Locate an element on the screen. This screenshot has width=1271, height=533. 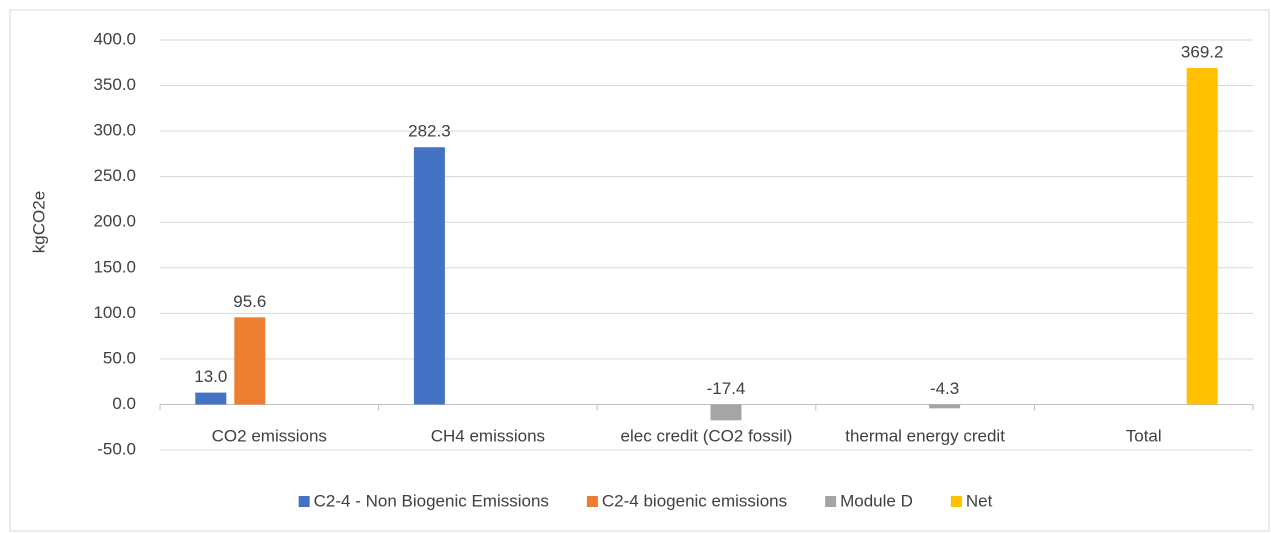
legend-label: C2-4 - Non Biogenic Emissions is located at coordinates (431, 500).